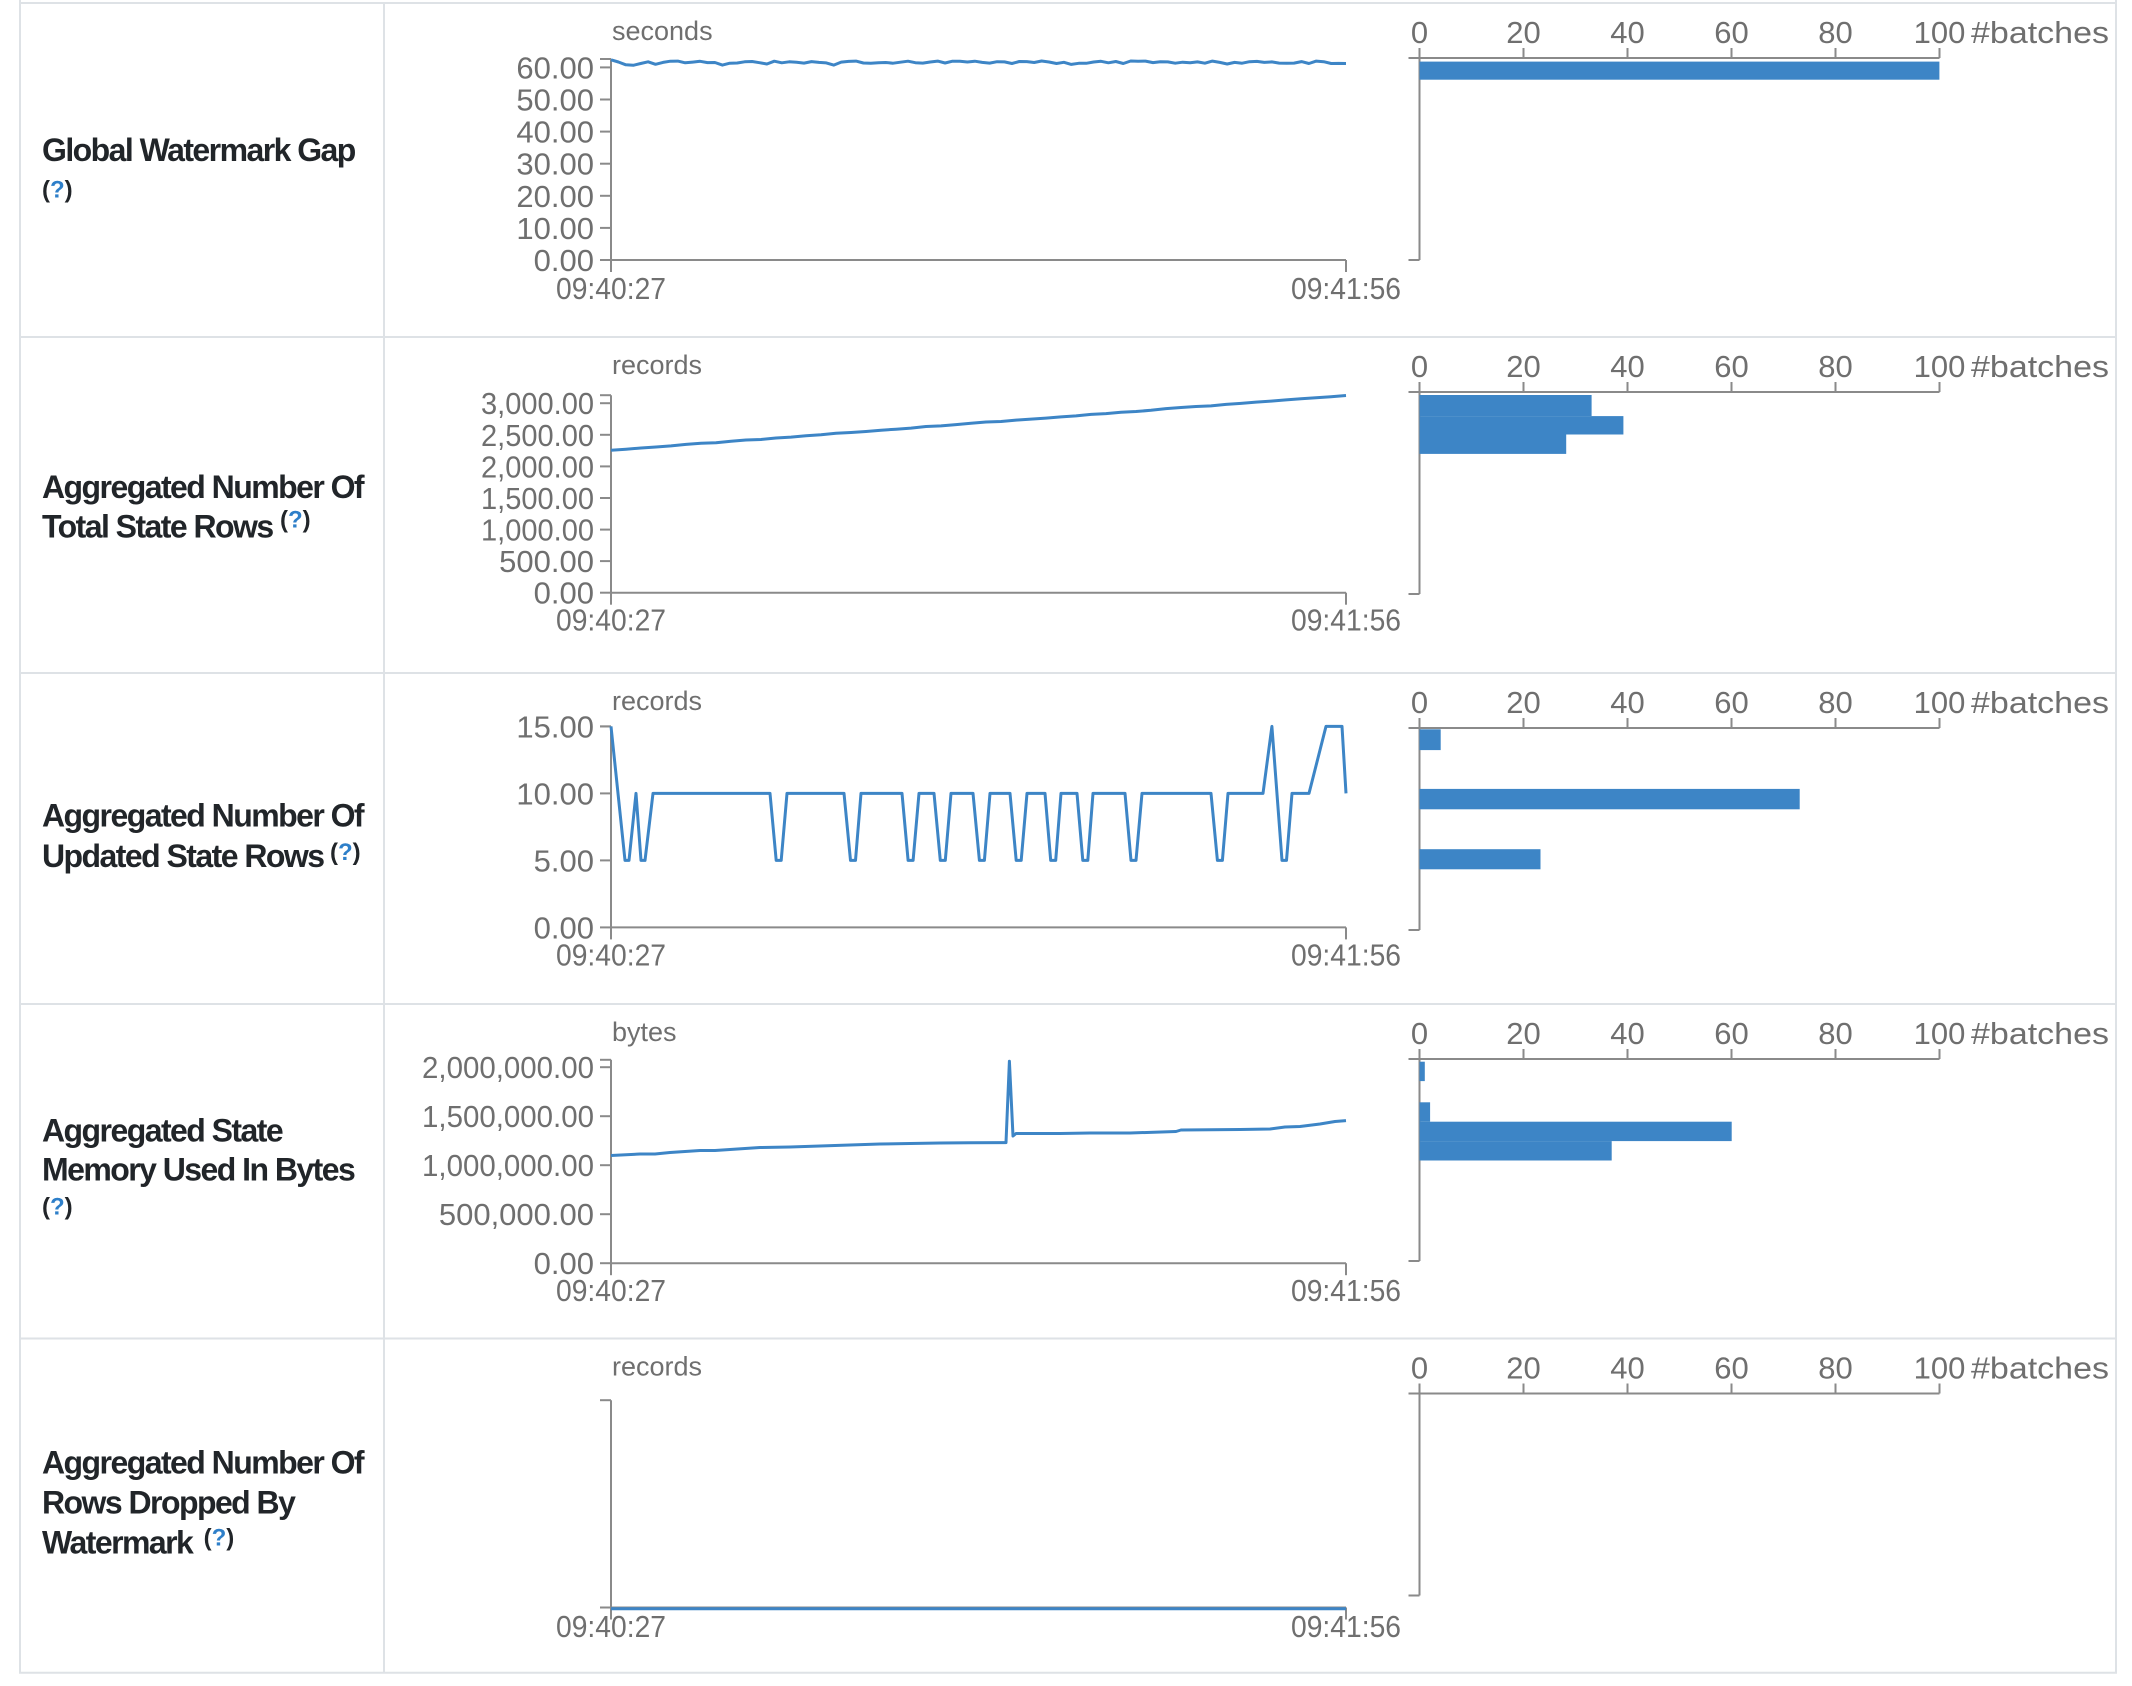 This screenshot has width=2132, height=1686. What do you see at coordinates (537, 435) in the screenshot?
I see `svg-text: 2,500.00` at bounding box center [537, 435].